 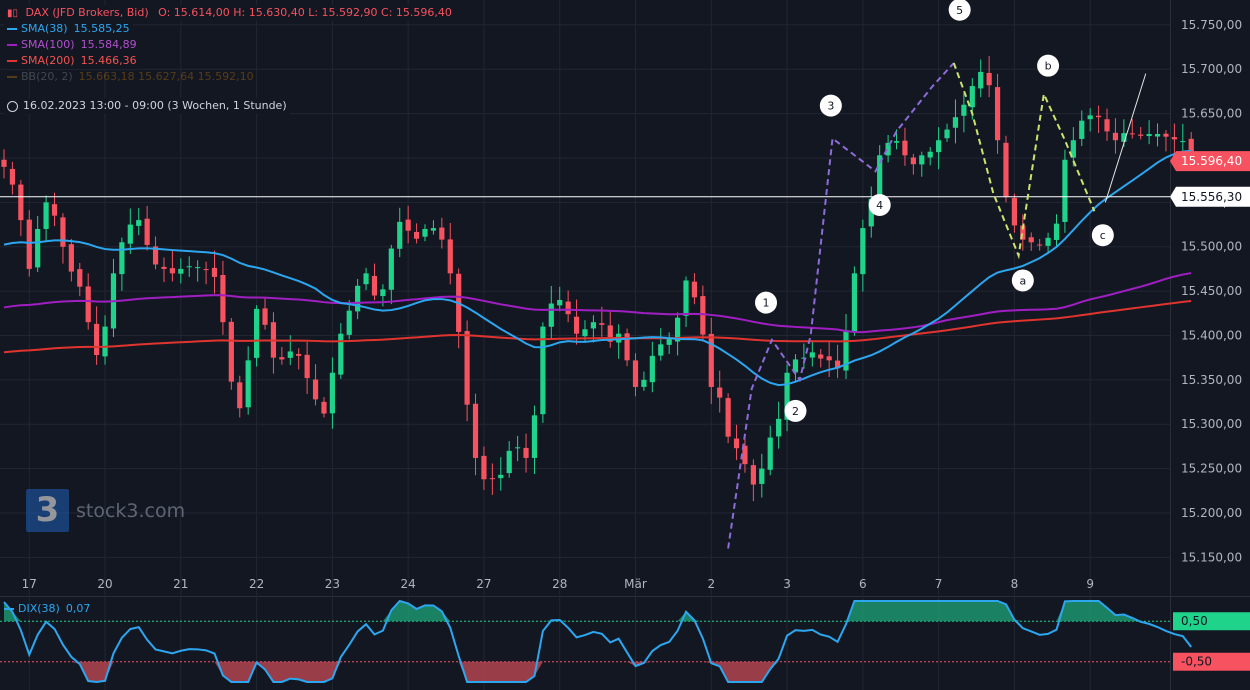 I want to click on dix-lower-label: -0,50, so click(x=1211, y=661).